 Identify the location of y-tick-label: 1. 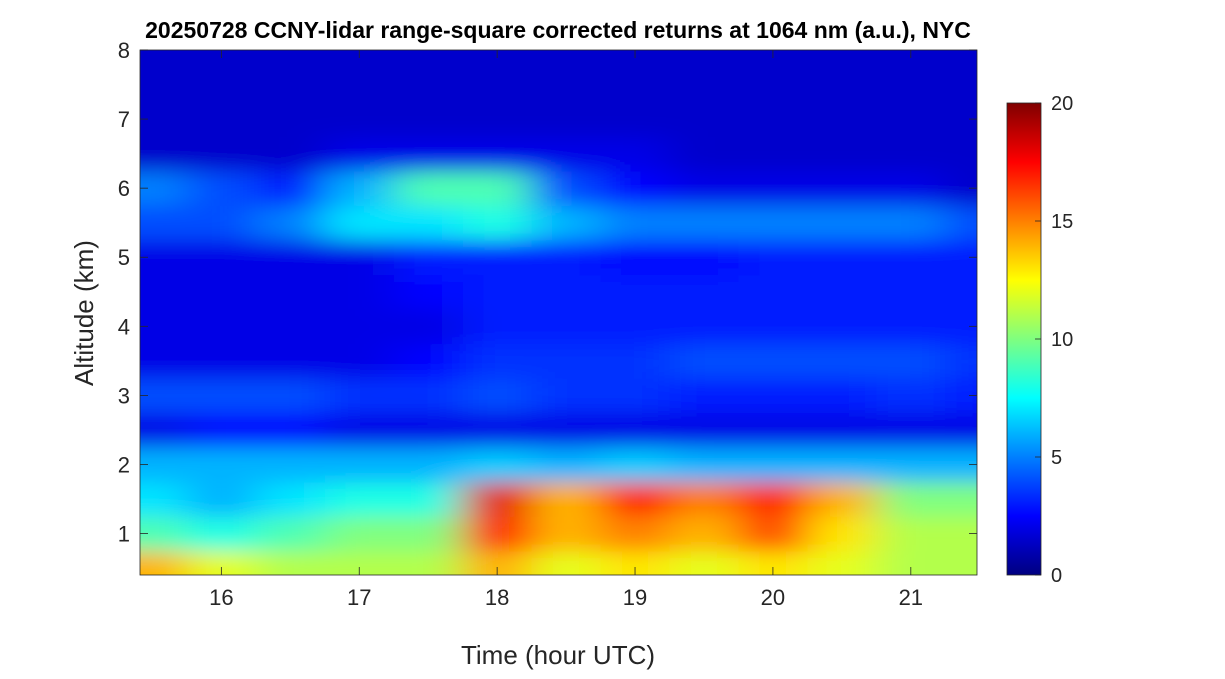
(124, 534).